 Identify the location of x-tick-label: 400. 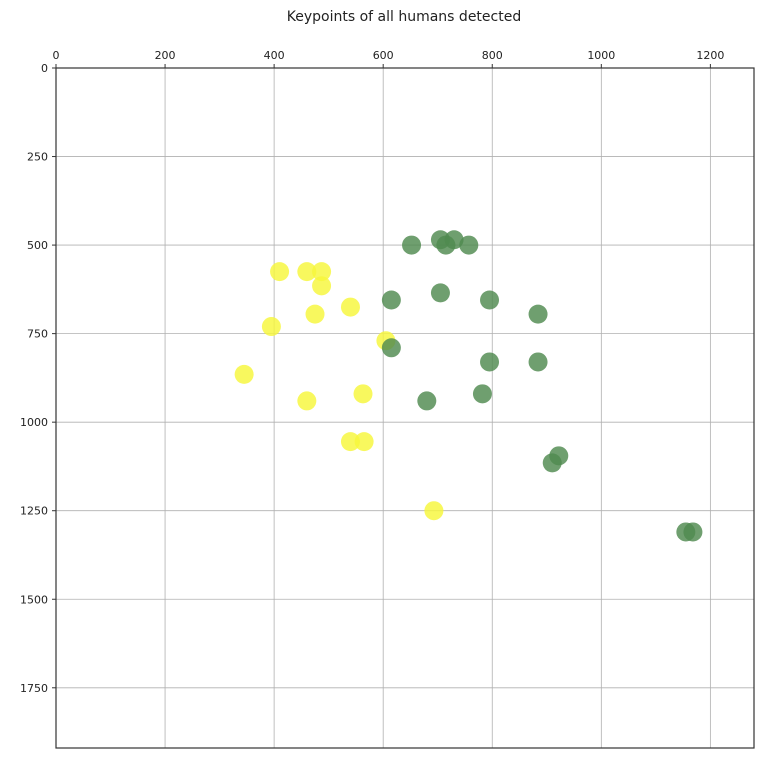
(274, 55).